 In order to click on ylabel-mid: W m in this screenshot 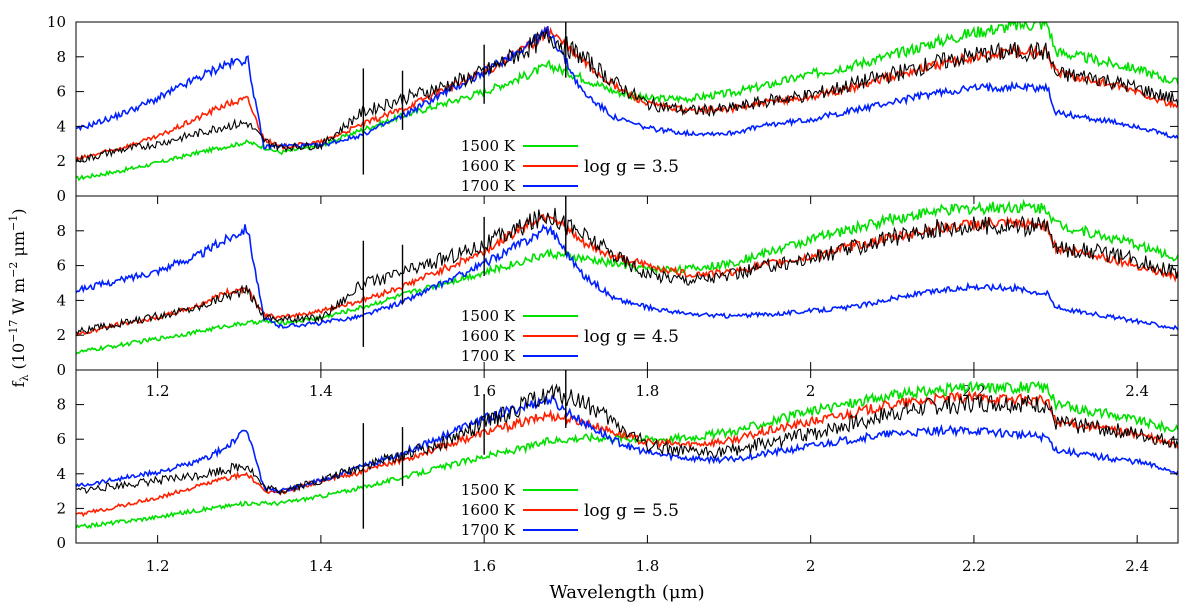, I will do `click(18, 299)`.